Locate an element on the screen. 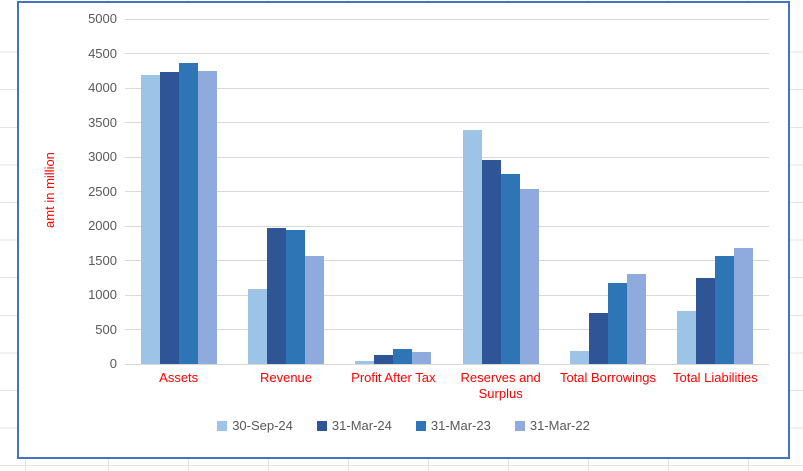 This screenshot has height=471, width=803. bar-31-Mar-23-revenue is located at coordinates (295, 297).